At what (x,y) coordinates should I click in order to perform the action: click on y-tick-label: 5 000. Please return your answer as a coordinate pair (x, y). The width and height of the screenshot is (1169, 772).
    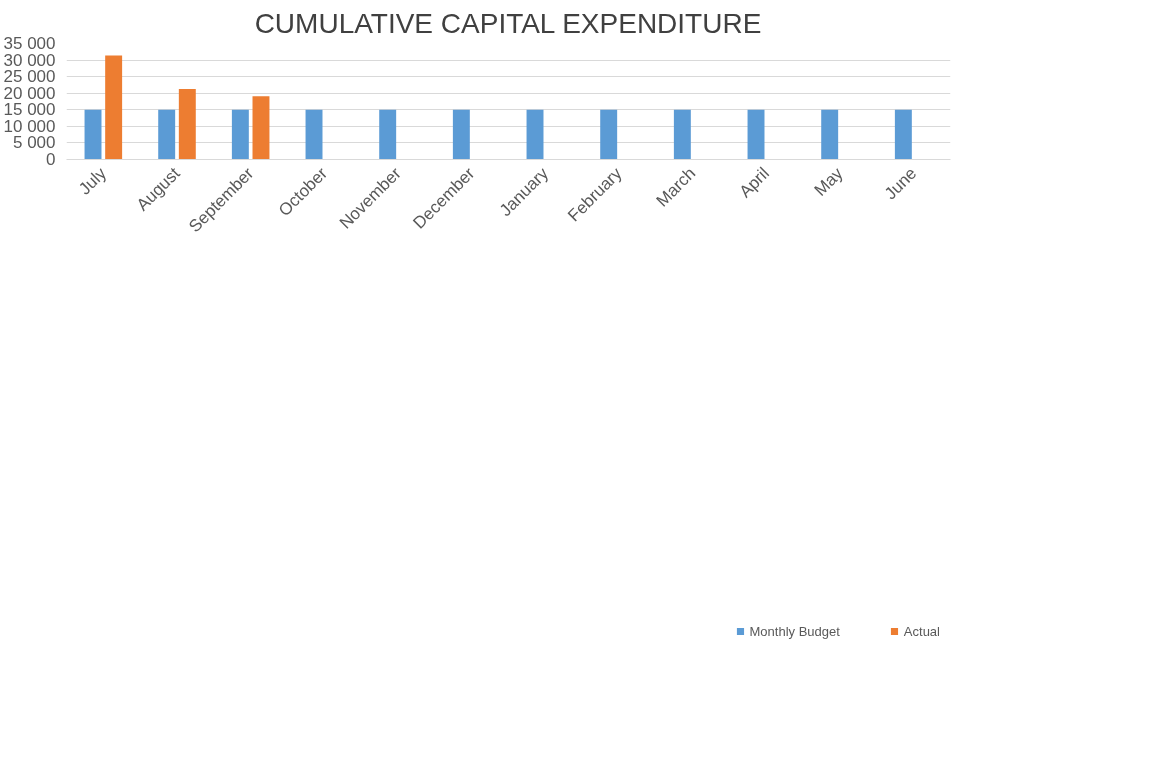
    Looking at the image, I should click on (34, 143).